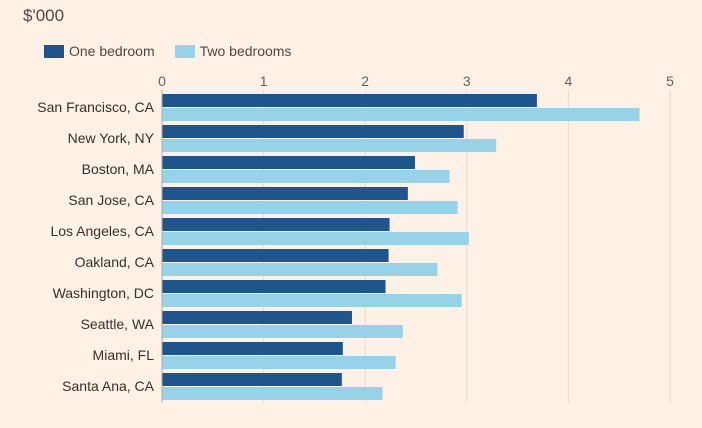 Image resolution: width=702 pixels, height=428 pixels. What do you see at coordinates (245, 51) in the screenshot?
I see `legend-label: Two bedrooms` at bounding box center [245, 51].